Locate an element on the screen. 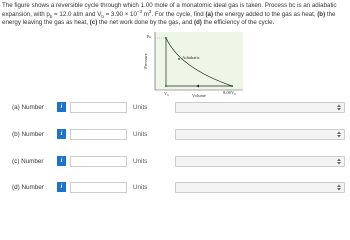 This screenshot has width=350, height=240. problem-part: the net work done by the gas, and is located at coordinates (145, 23).